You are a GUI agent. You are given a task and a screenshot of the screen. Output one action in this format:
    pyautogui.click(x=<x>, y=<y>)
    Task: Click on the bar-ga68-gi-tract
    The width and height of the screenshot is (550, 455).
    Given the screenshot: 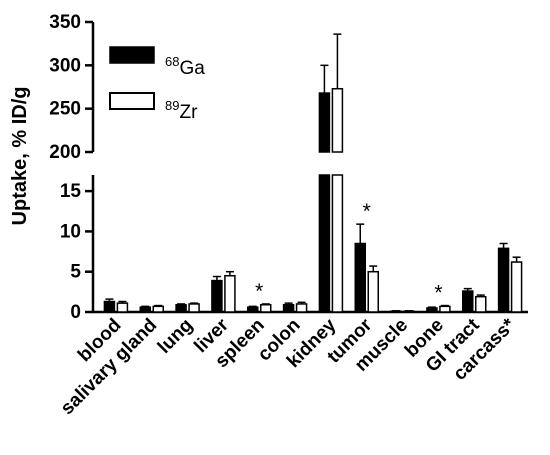 What is the action you would take?
    pyautogui.click(x=468, y=301)
    